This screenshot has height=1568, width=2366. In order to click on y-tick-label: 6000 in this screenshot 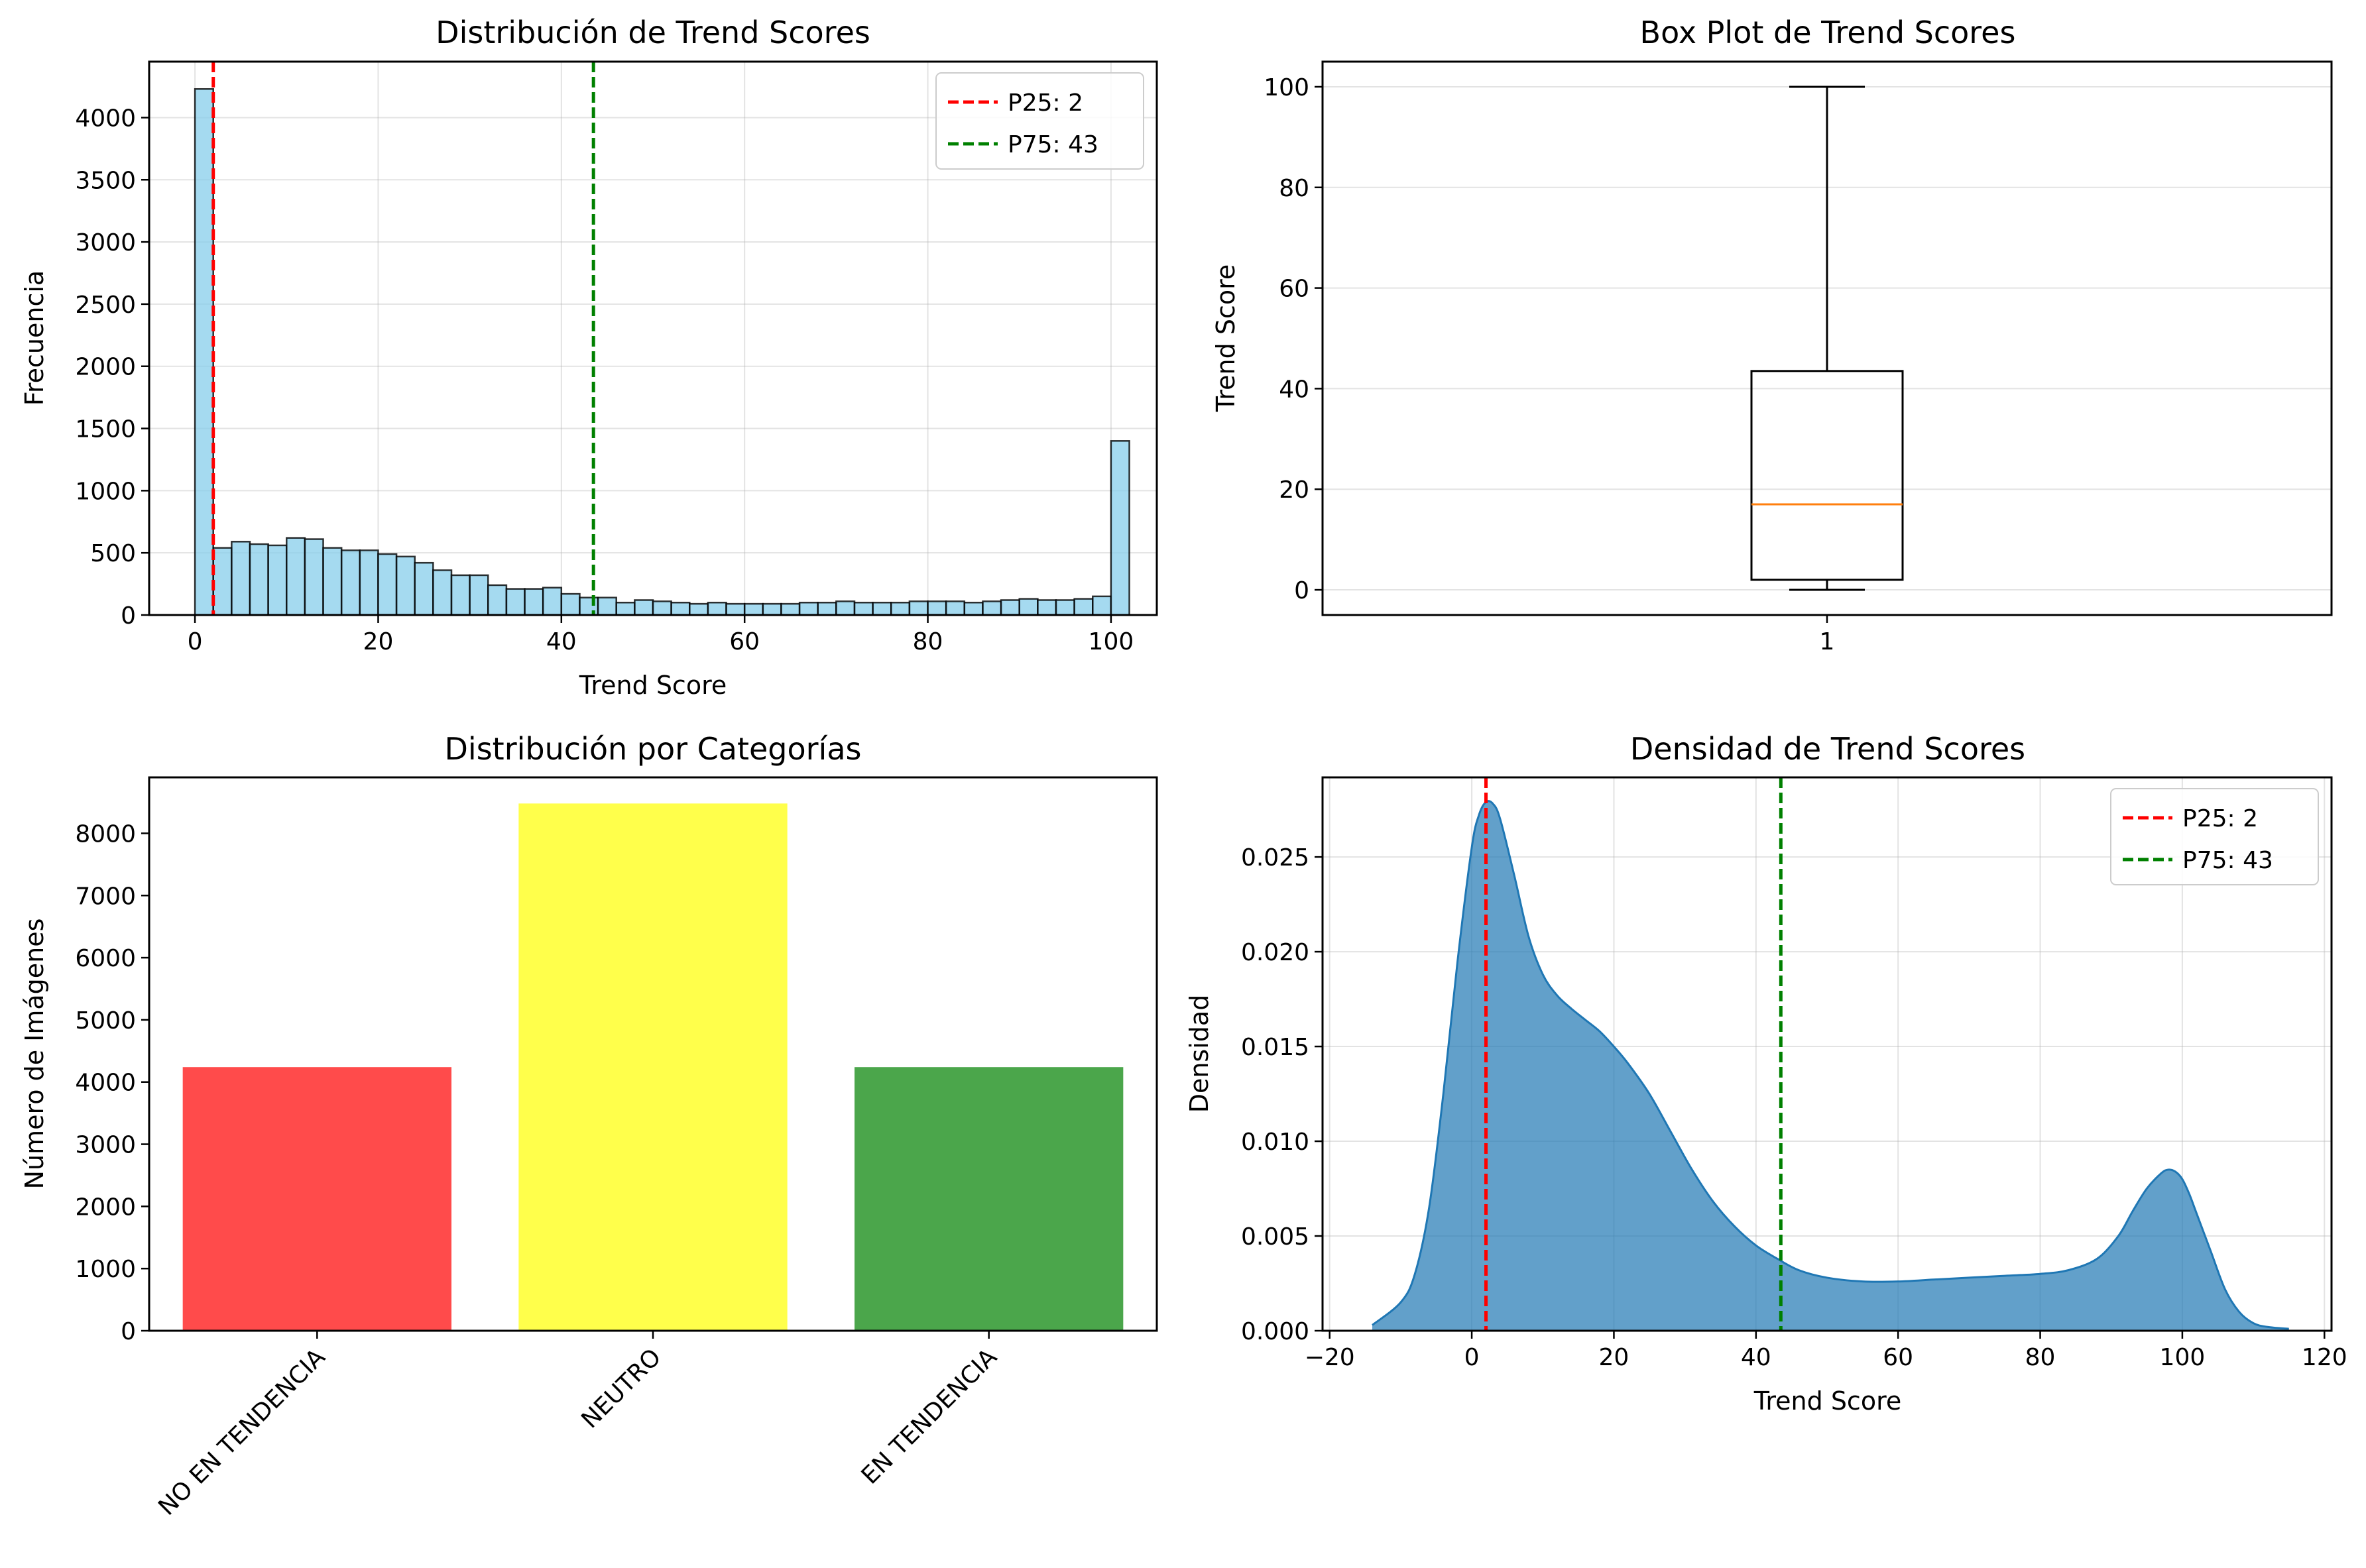, I will do `click(106, 959)`.